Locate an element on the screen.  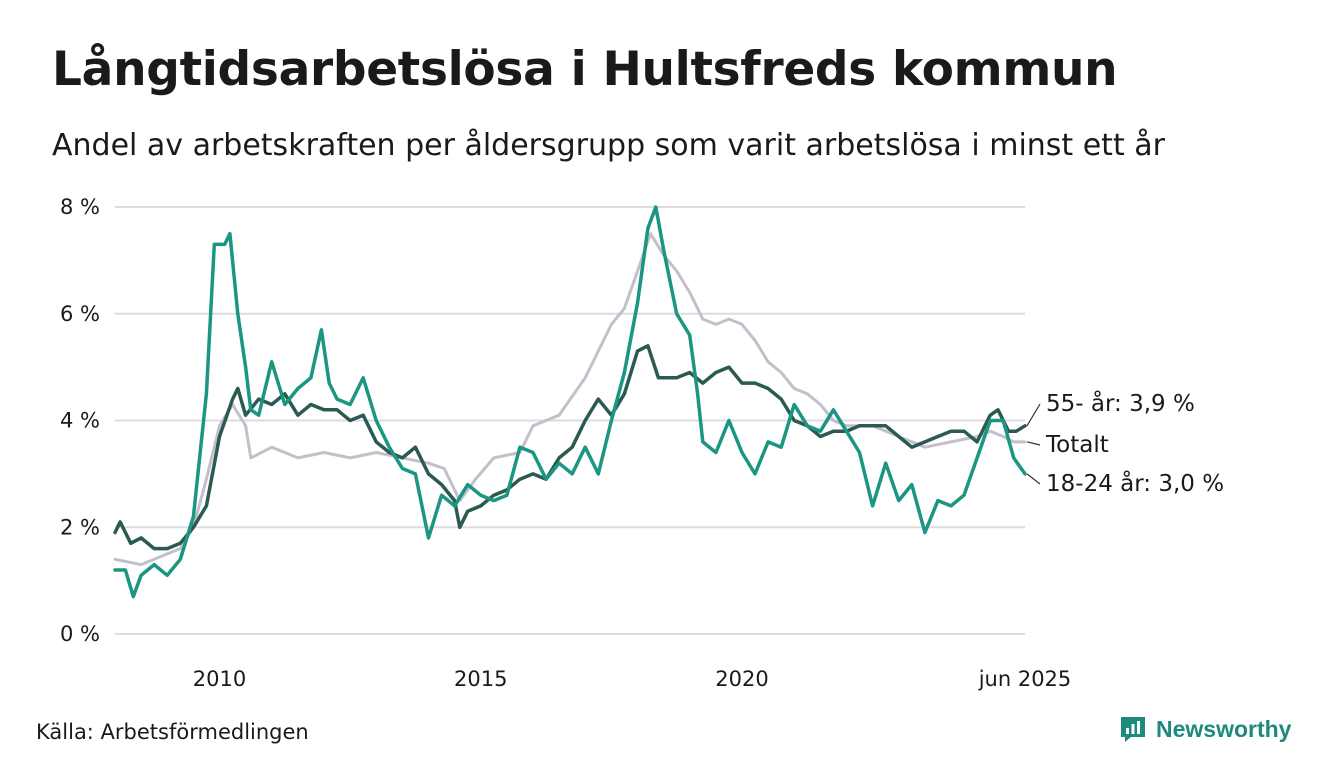
x-tick-label: 2020 is located at coordinates (741, 679).